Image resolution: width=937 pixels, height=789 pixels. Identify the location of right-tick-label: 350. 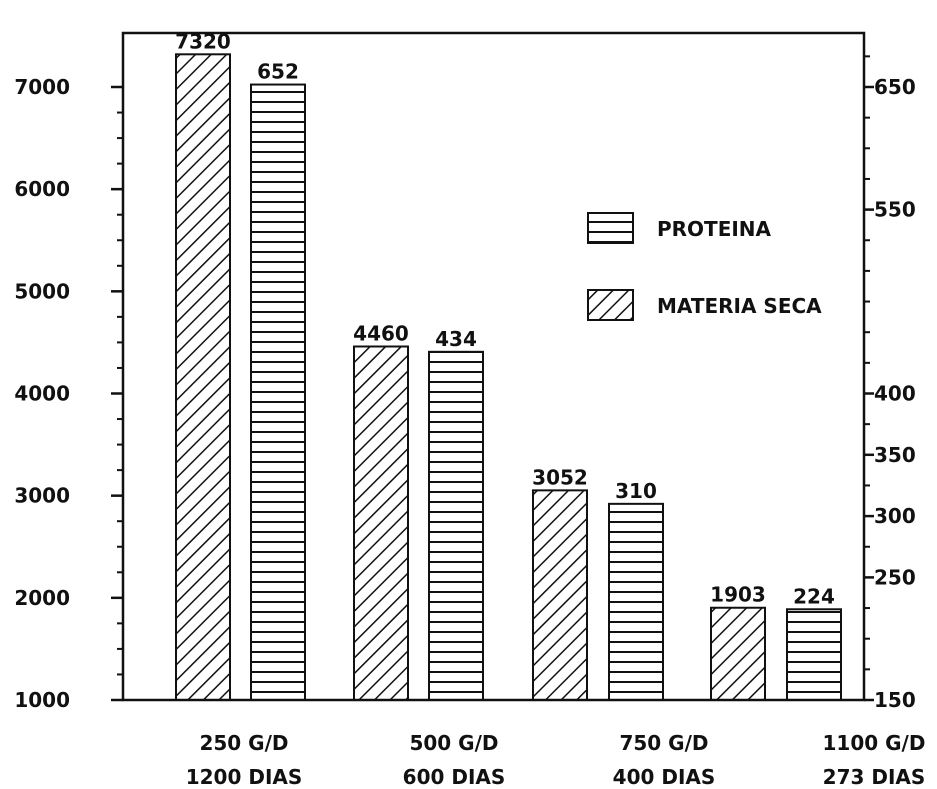
(895, 455).